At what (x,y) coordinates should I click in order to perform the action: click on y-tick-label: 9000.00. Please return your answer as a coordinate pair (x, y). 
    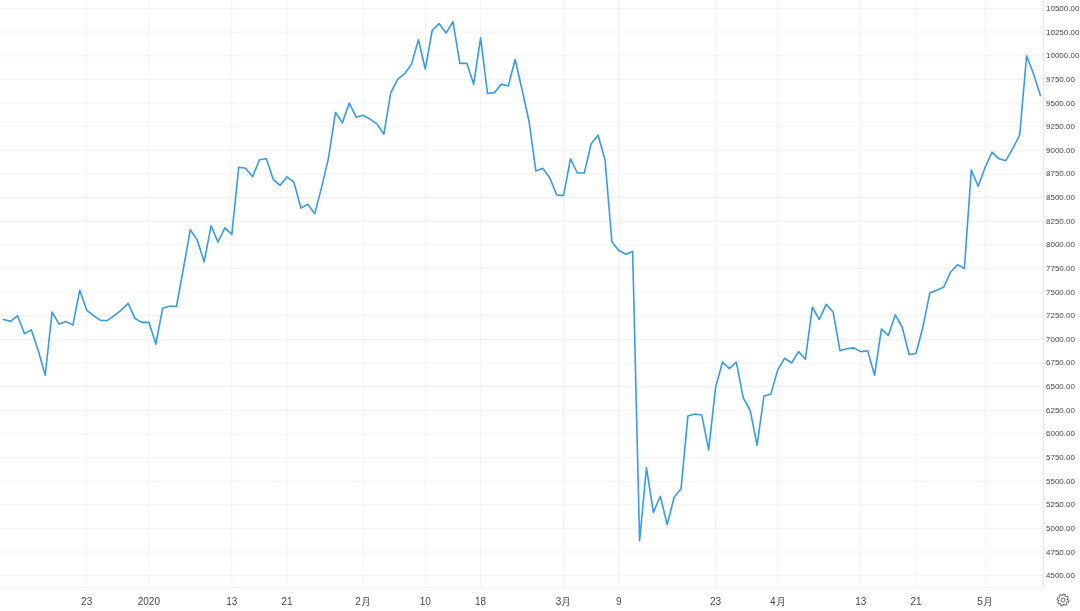
    Looking at the image, I should click on (1061, 150).